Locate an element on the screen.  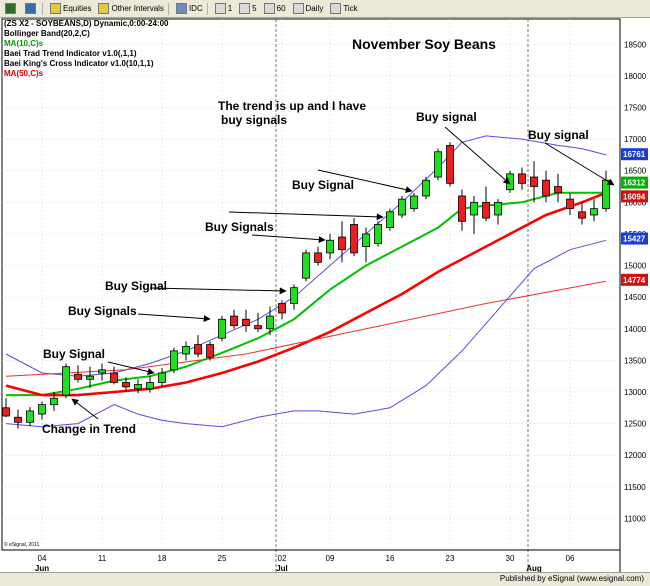
toolbar-item-7: 60 is located at coordinates (275, 9).